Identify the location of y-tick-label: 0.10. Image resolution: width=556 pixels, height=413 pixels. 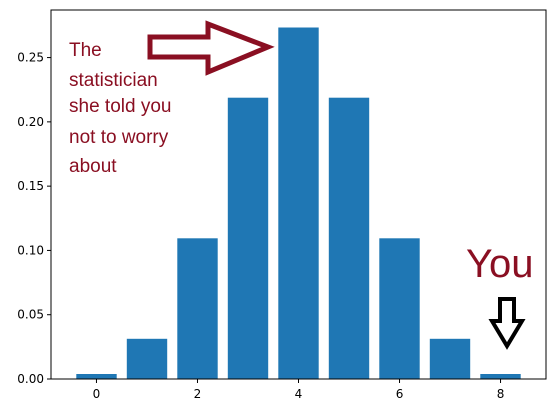
(30, 250).